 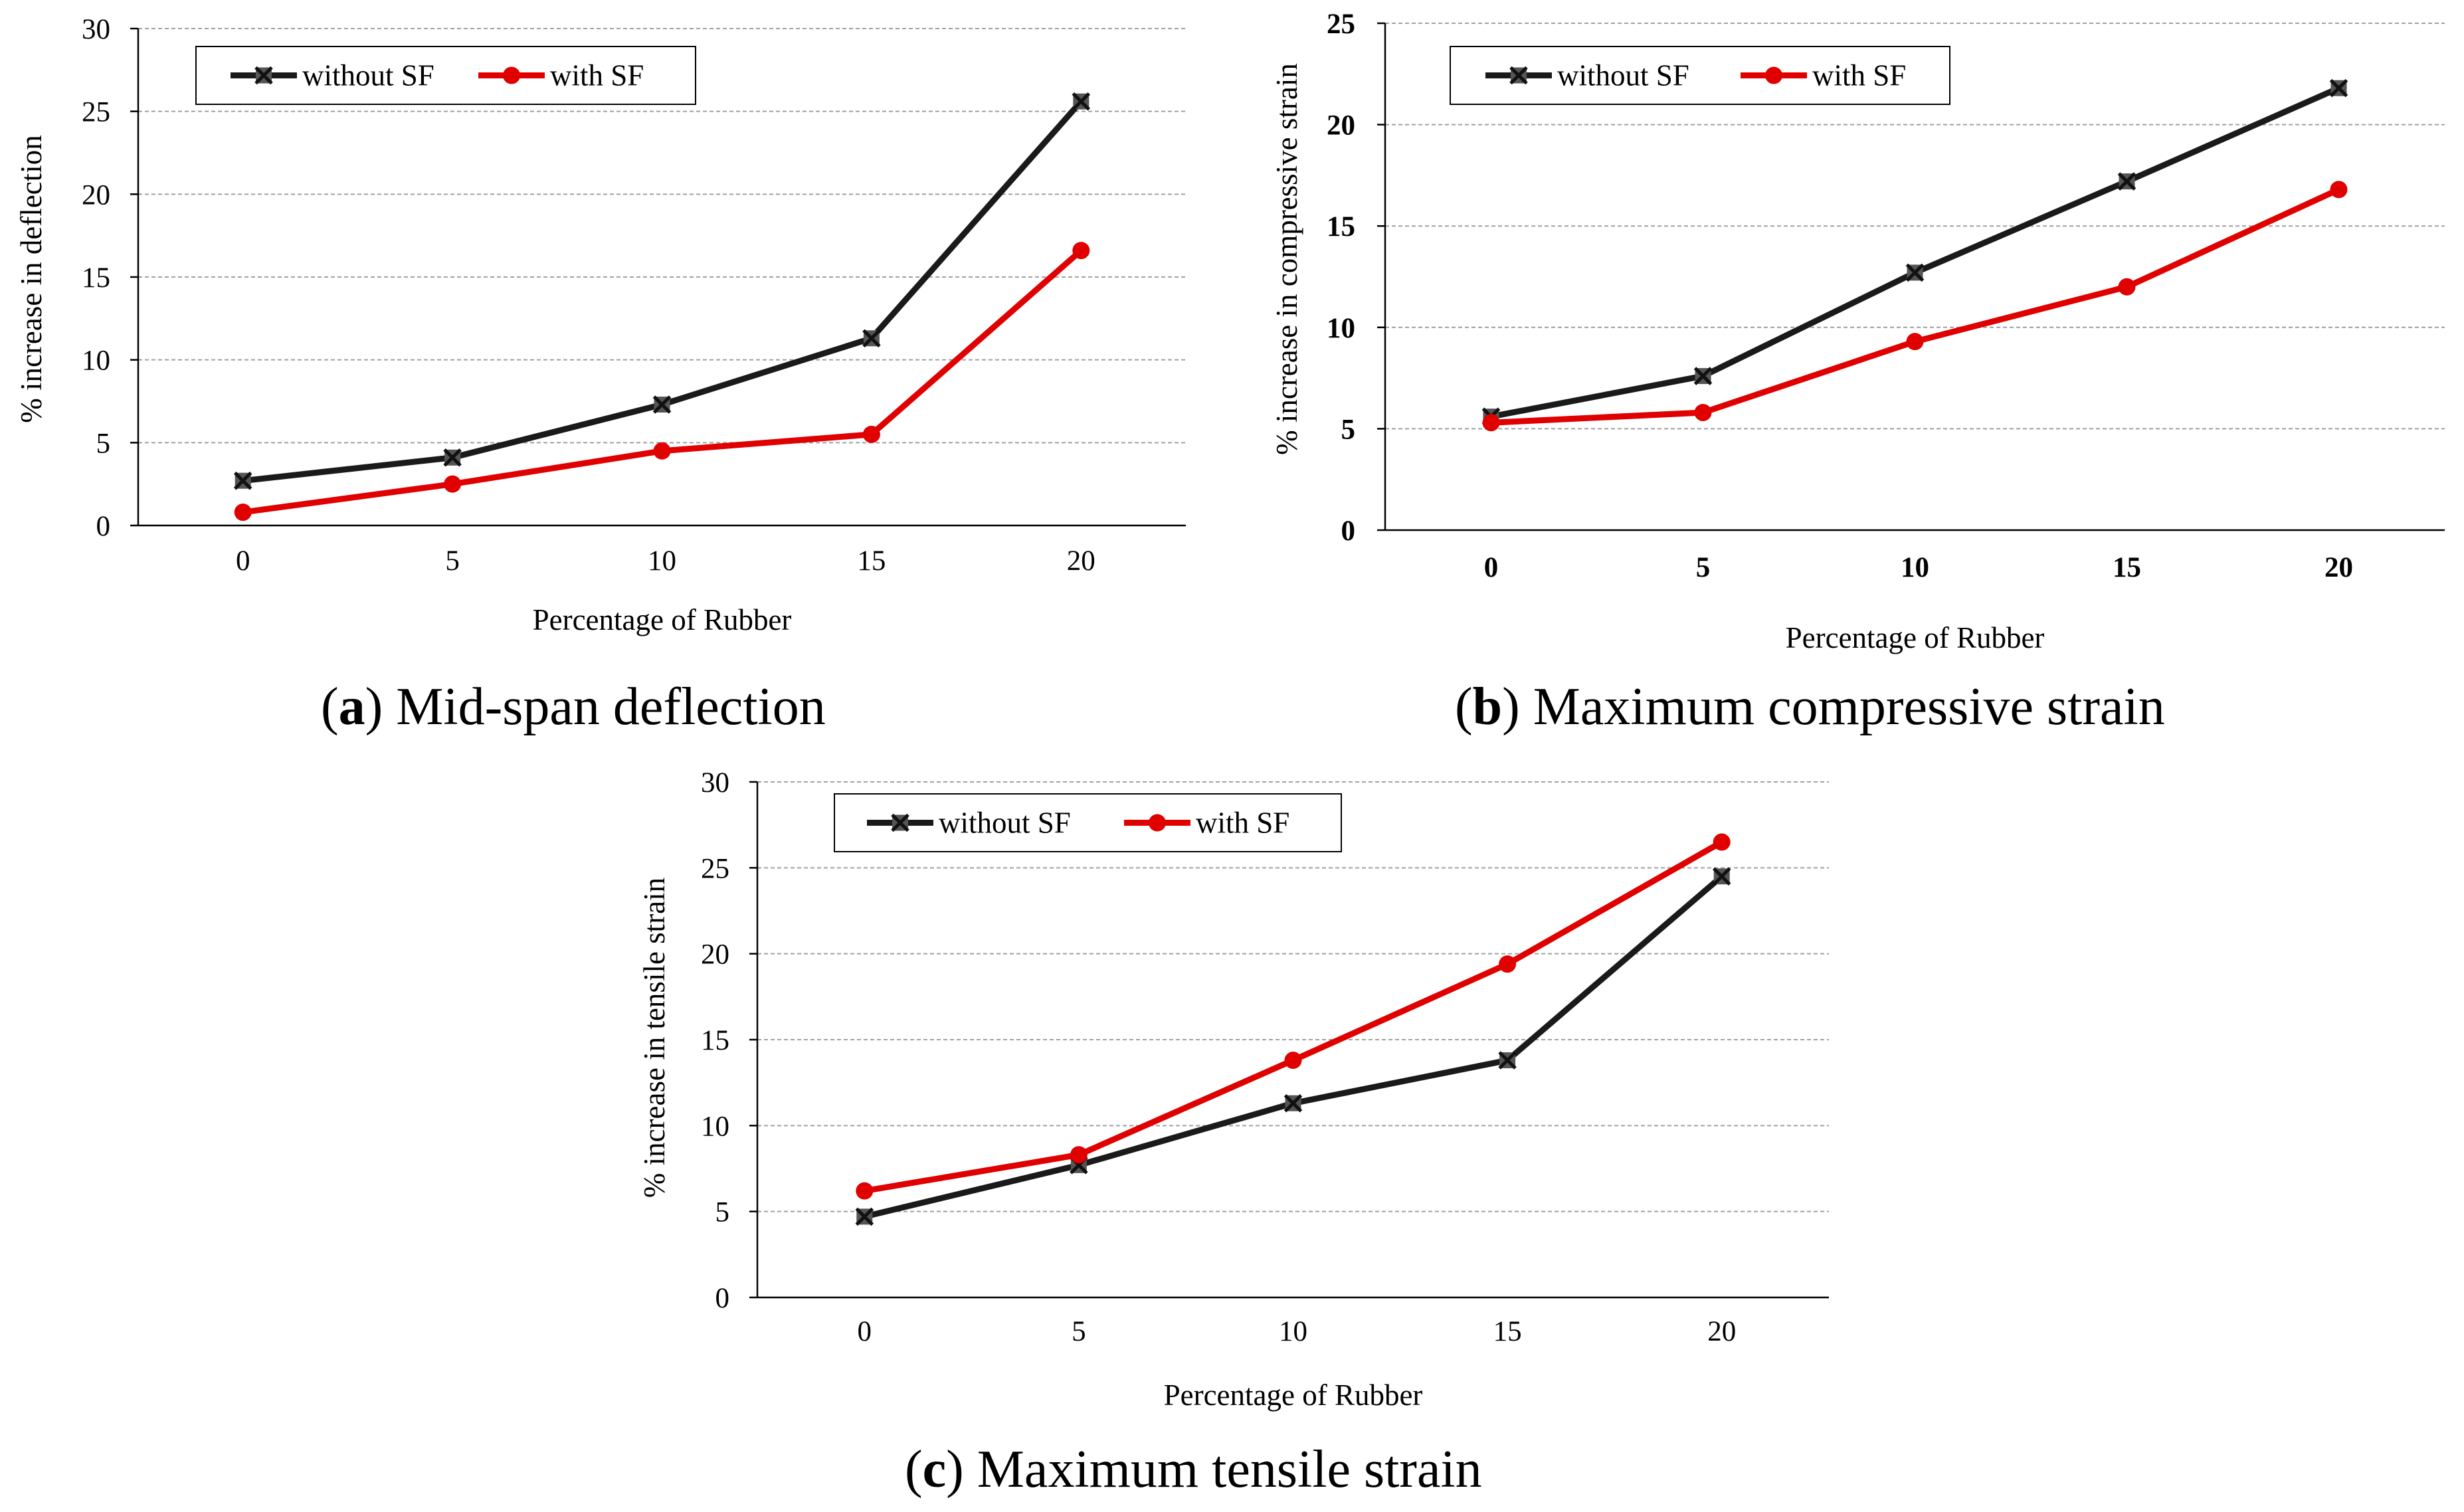 What do you see at coordinates (1488, 707) in the screenshot?
I see `caption-b-letter: b` at bounding box center [1488, 707].